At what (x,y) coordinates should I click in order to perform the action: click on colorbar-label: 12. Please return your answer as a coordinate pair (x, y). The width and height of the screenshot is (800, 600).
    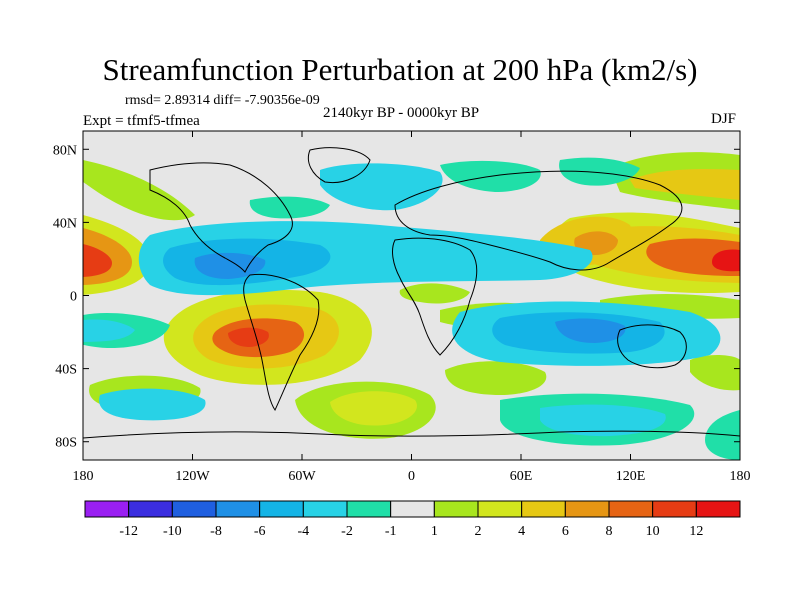
    Looking at the image, I should click on (696, 531).